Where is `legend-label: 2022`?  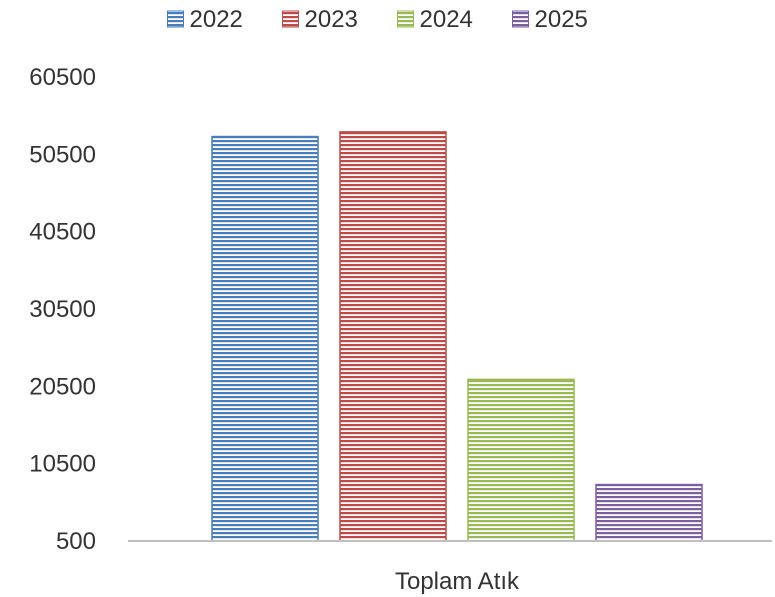 legend-label: 2022 is located at coordinates (216, 19).